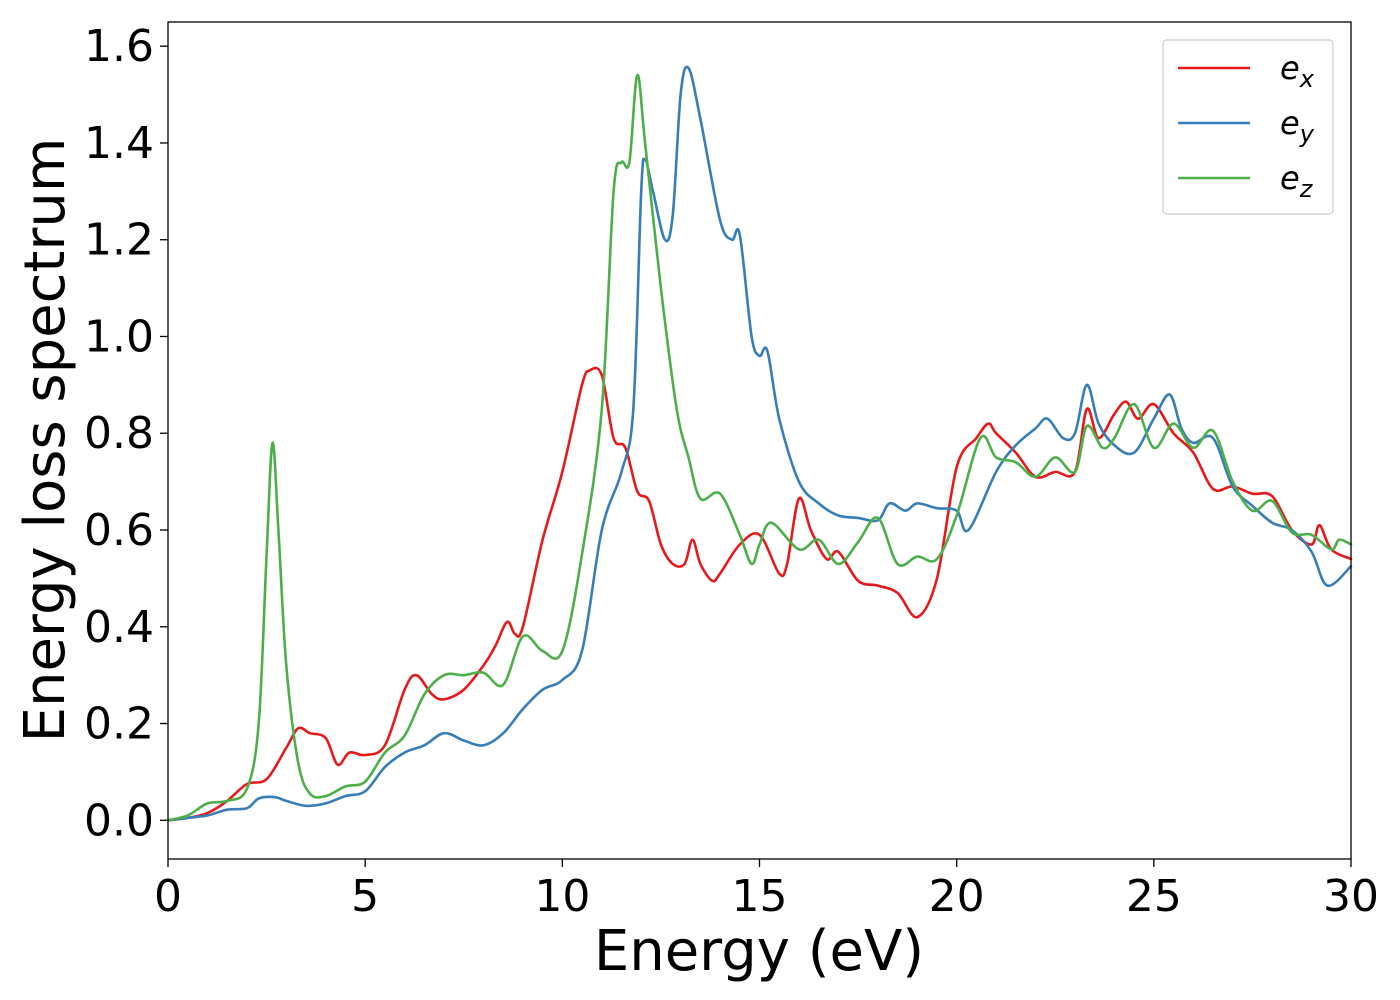  Describe the element at coordinates (119, 433) in the screenshot. I see `y-tick-label: 0.8` at that location.